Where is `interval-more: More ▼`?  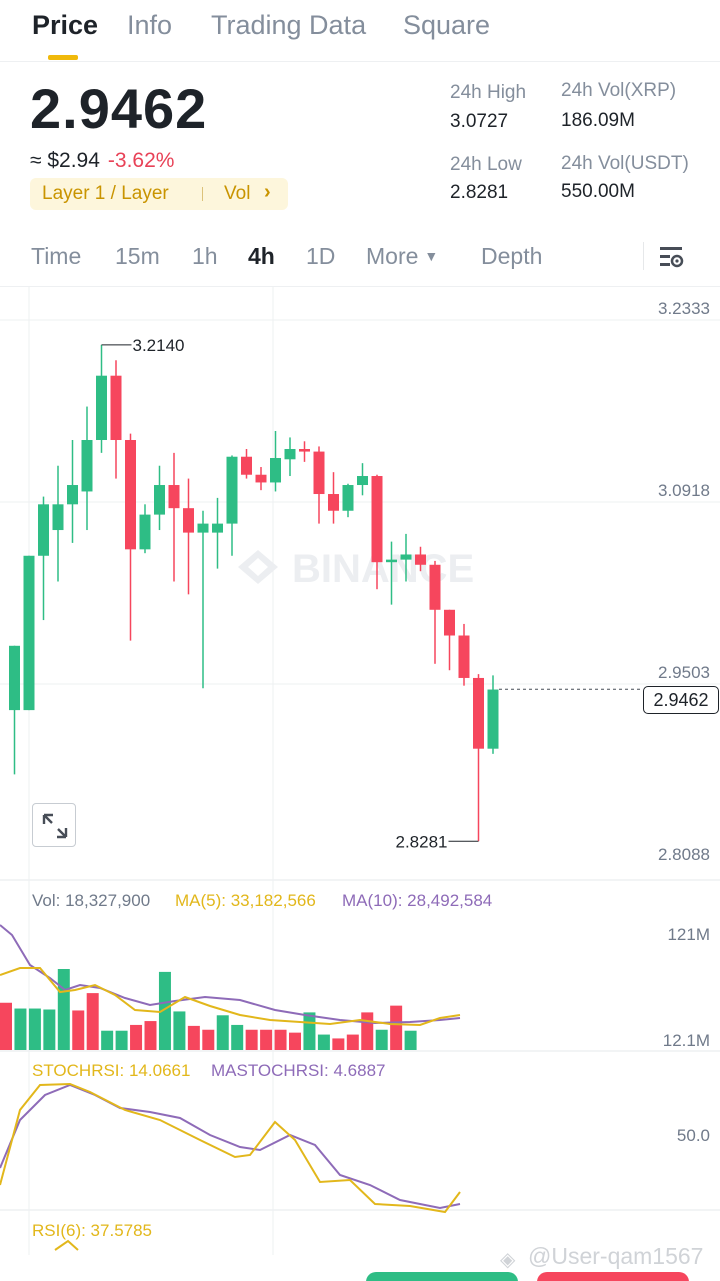 interval-more: More ▼ is located at coordinates (402, 256).